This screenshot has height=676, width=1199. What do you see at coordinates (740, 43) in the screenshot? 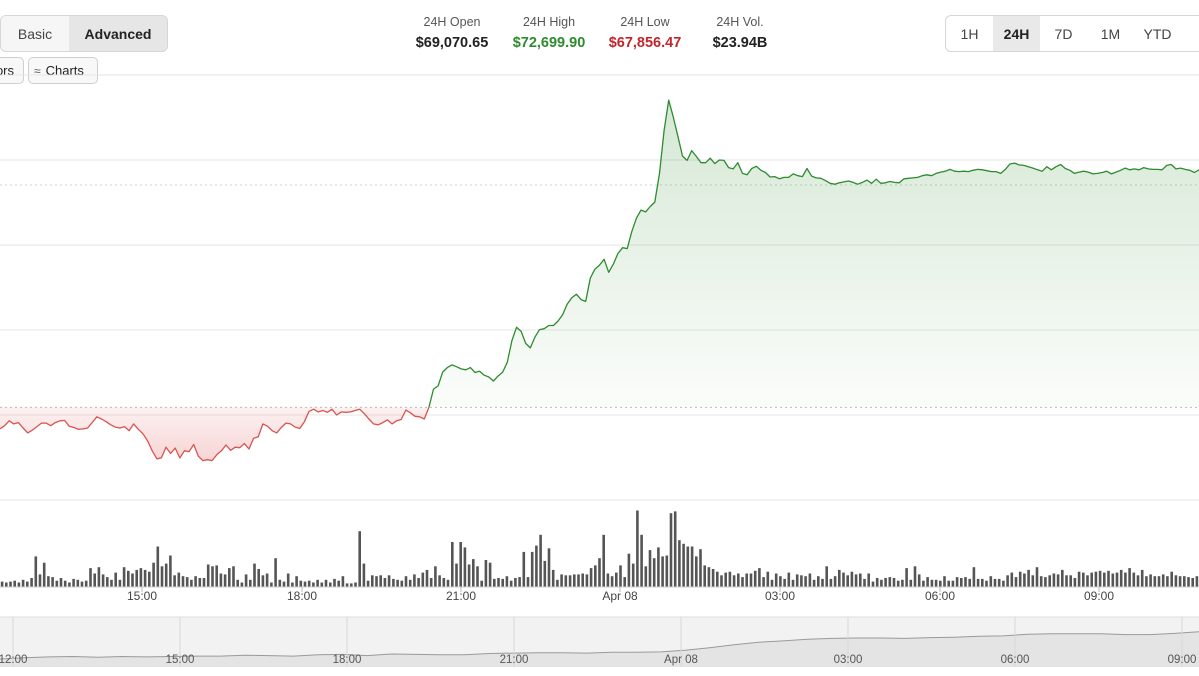
I see `stat-24h-volume-value: $23.94B` at bounding box center [740, 43].